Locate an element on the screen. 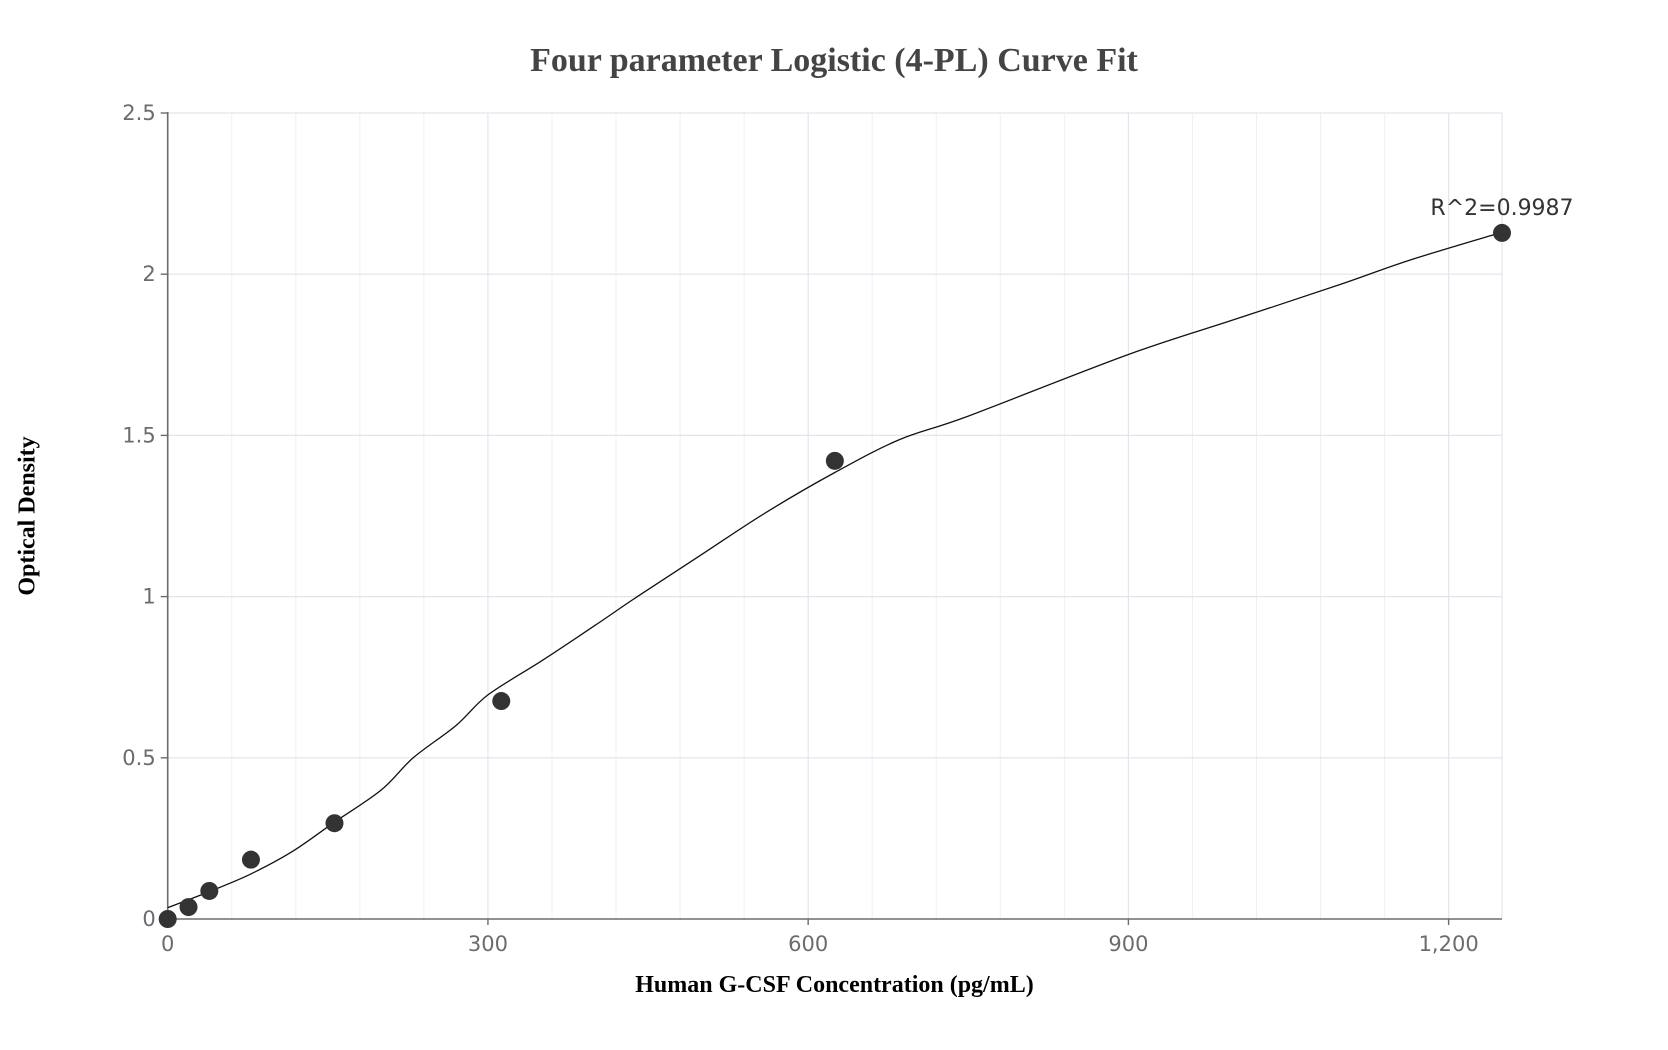 Image resolution: width=1668 pixels, height=1050 pixels. y-tick-label: 2 is located at coordinates (148, 274).